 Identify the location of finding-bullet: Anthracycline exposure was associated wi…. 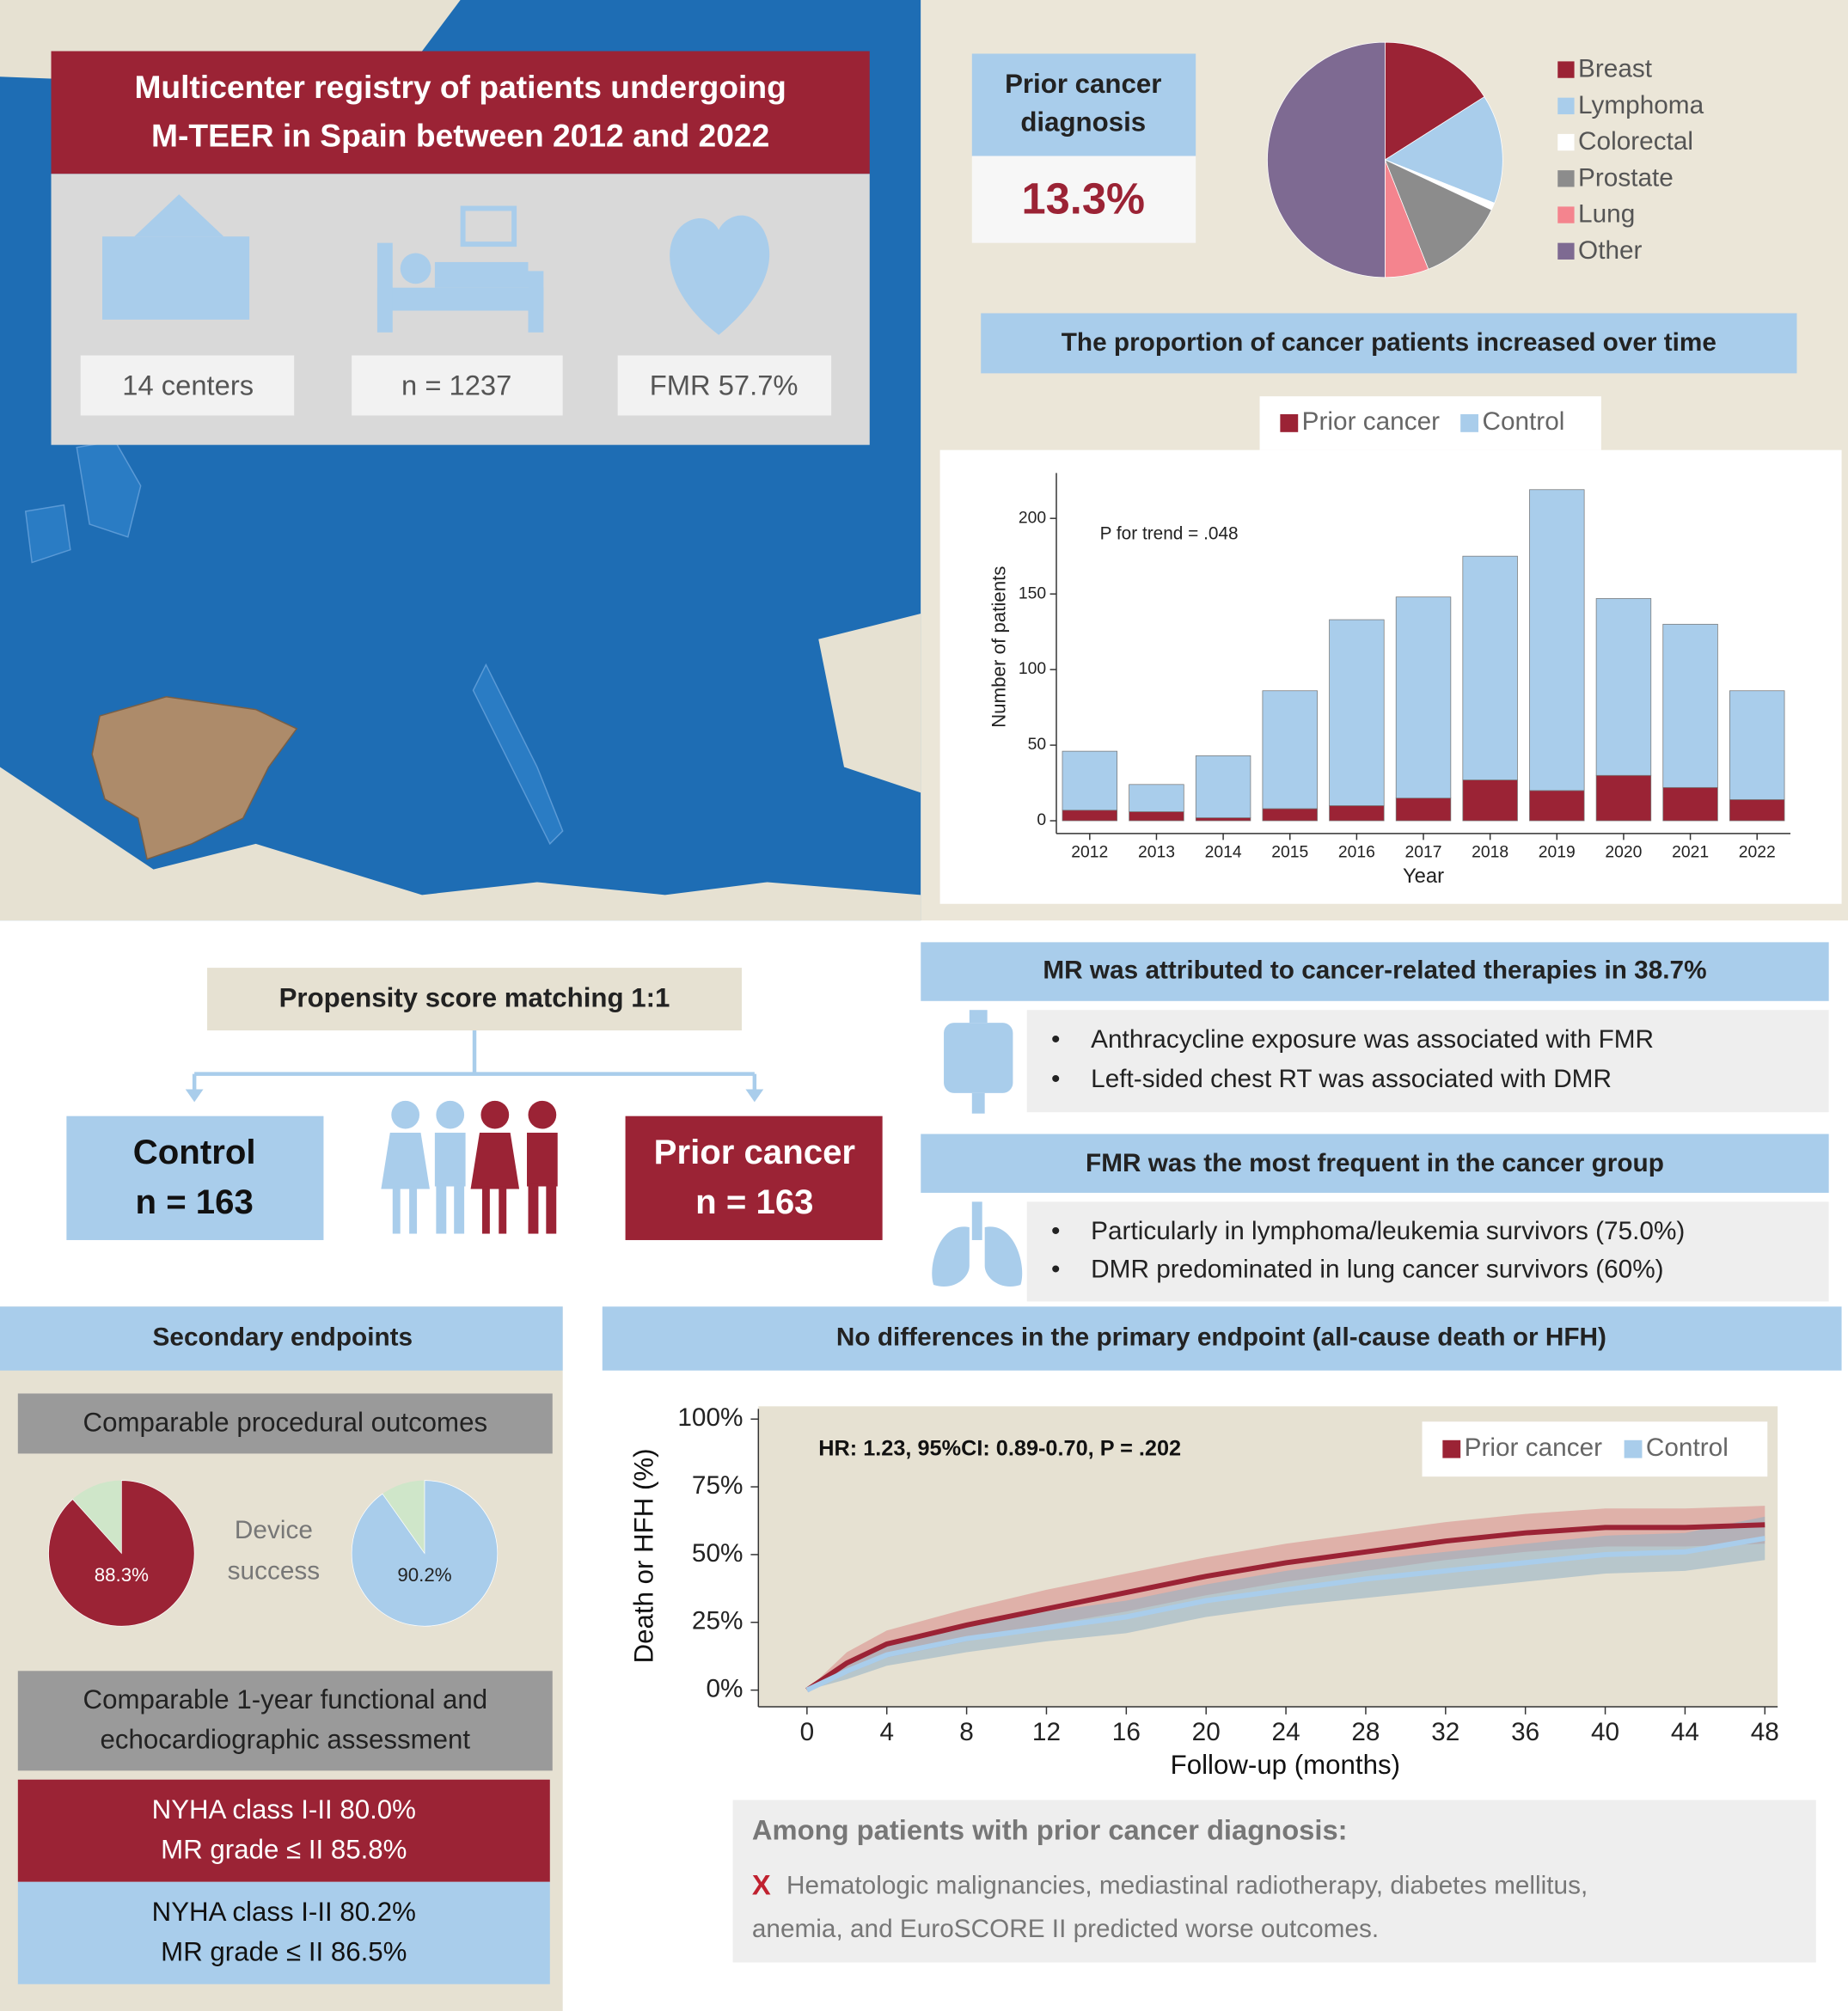
(1372, 1039).